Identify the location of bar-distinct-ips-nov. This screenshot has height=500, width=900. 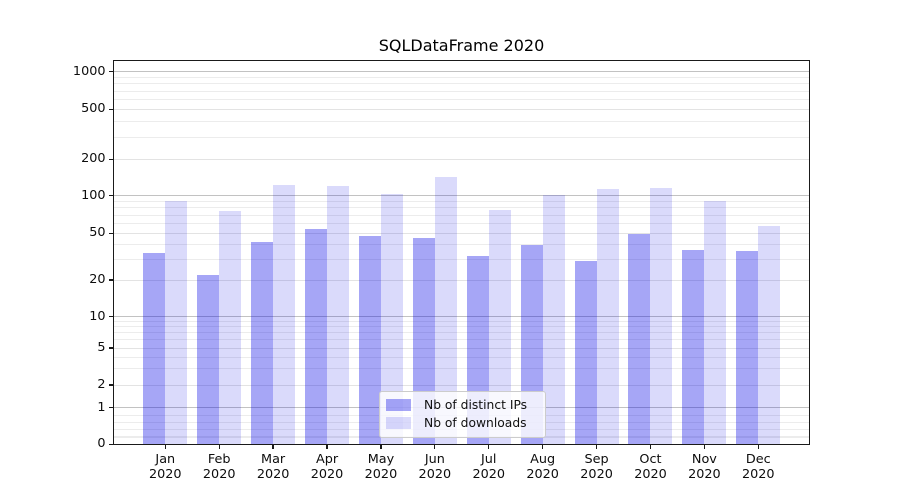
(693, 347).